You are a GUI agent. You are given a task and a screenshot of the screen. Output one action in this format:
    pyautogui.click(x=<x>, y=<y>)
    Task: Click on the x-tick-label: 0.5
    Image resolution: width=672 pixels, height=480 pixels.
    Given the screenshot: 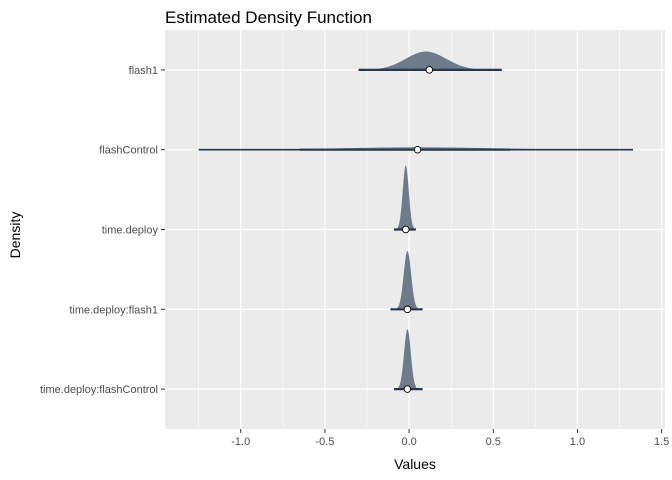 What is the action you would take?
    pyautogui.click(x=493, y=442)
    